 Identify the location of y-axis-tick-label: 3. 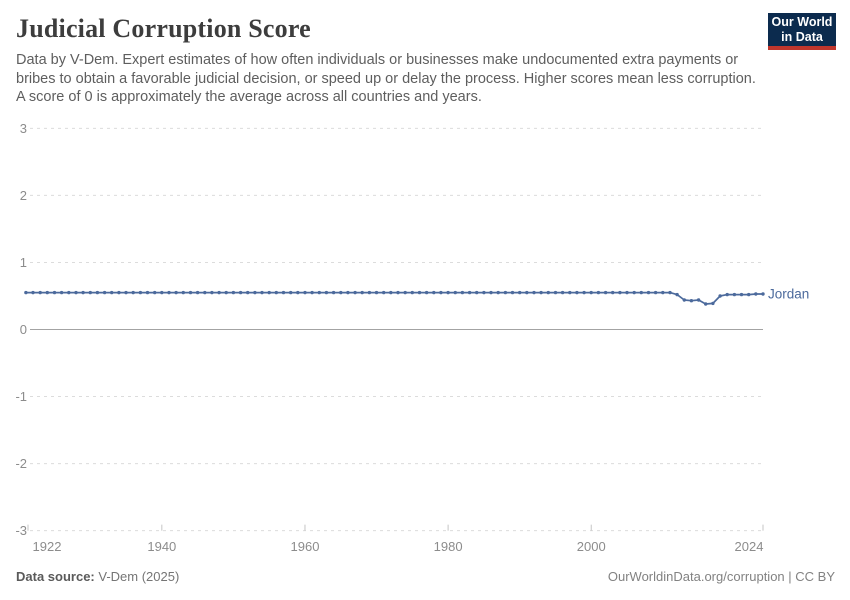
(23, 128).